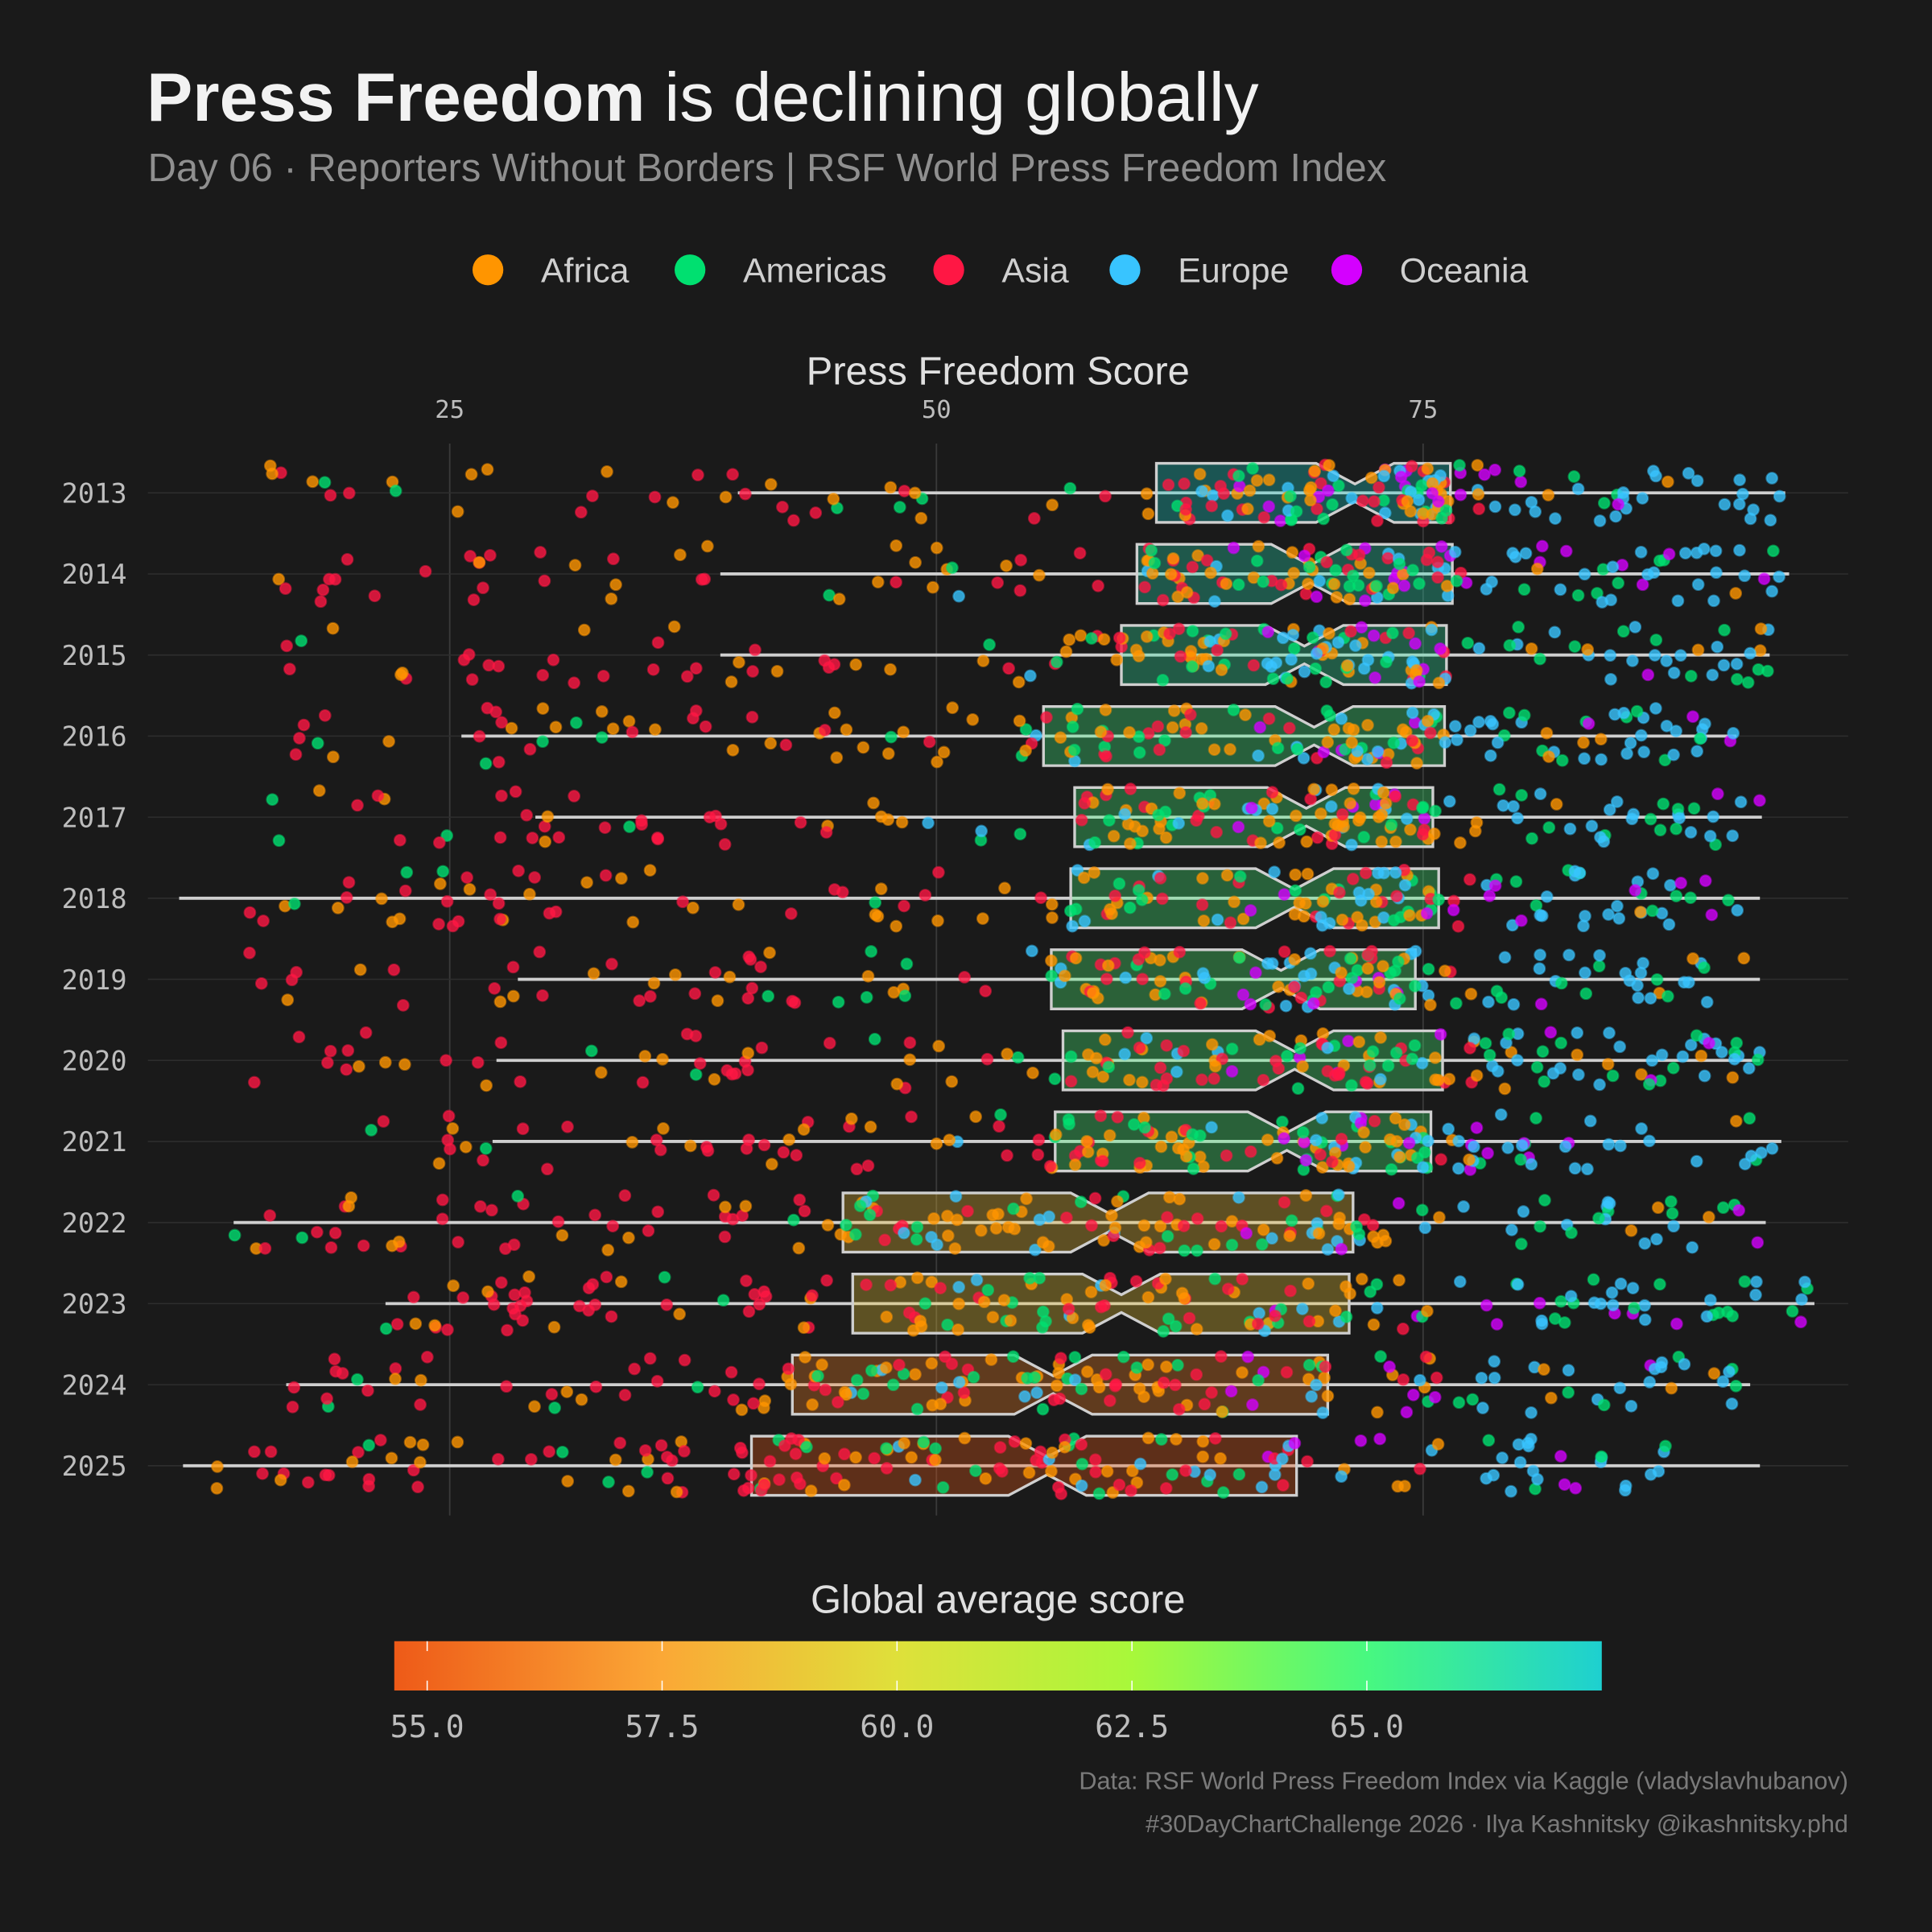  Describe the element at coordinates (94, 1385) in the screenshot. I see `y-tick-label-2024: 2024` at that location.